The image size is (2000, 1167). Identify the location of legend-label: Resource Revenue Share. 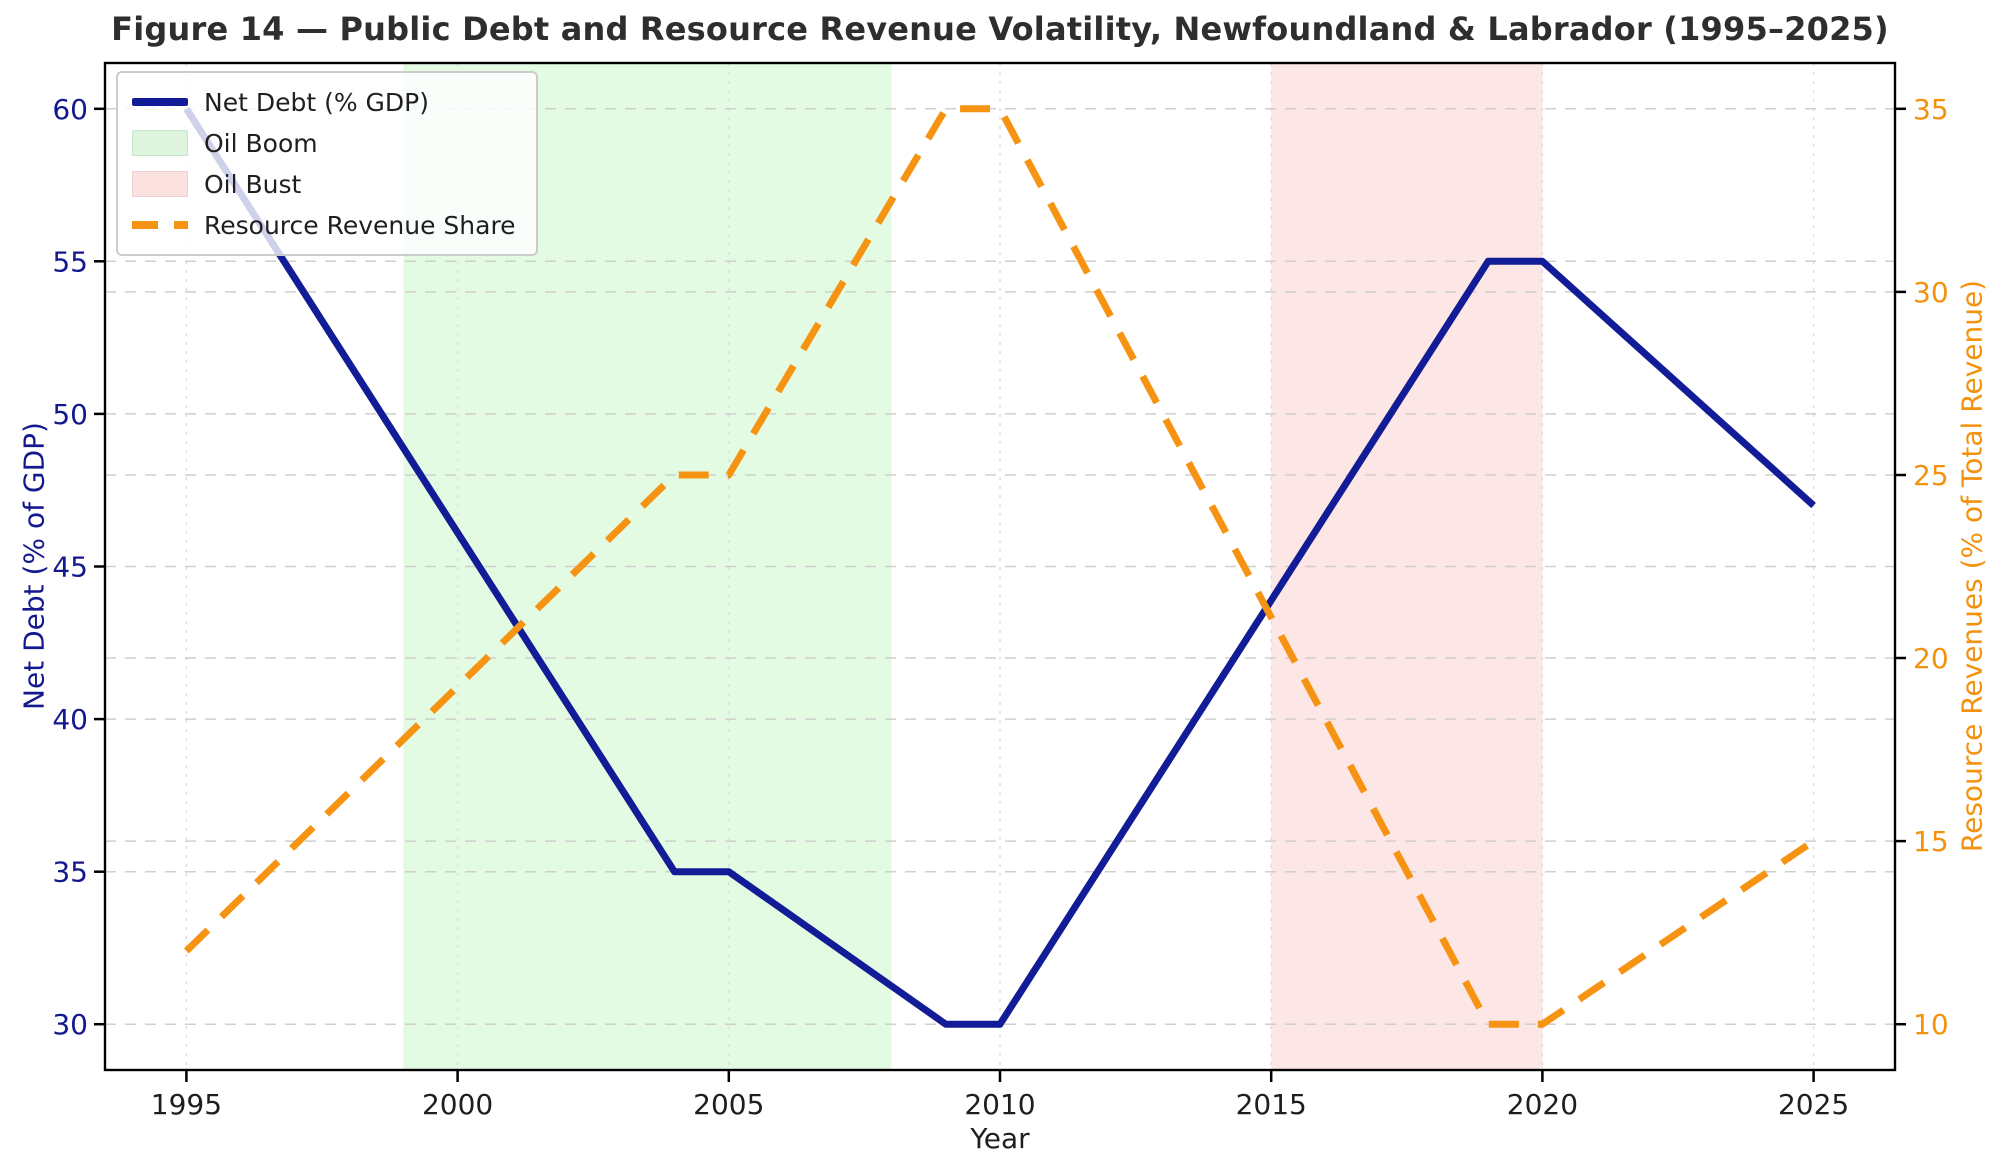
(360, 225).